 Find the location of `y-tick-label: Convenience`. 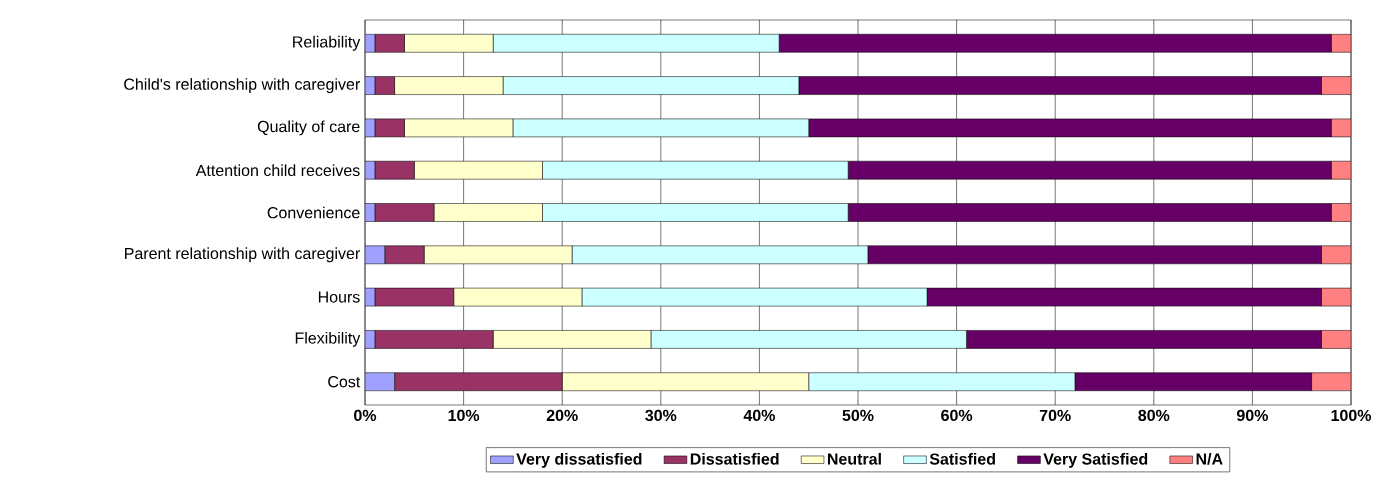

y-tick-label: Convenience is located at coordinates (313, 212).